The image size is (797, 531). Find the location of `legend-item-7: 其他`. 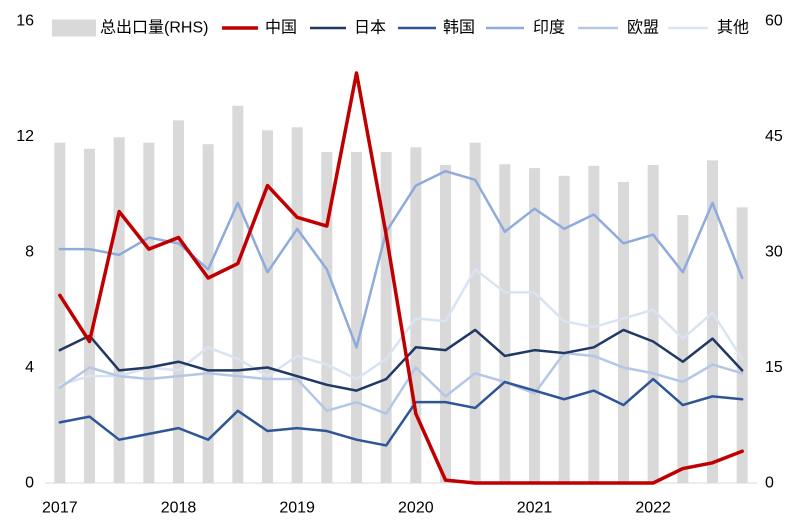

legend-item-7: 其他 is located at coordinates (708, 28).